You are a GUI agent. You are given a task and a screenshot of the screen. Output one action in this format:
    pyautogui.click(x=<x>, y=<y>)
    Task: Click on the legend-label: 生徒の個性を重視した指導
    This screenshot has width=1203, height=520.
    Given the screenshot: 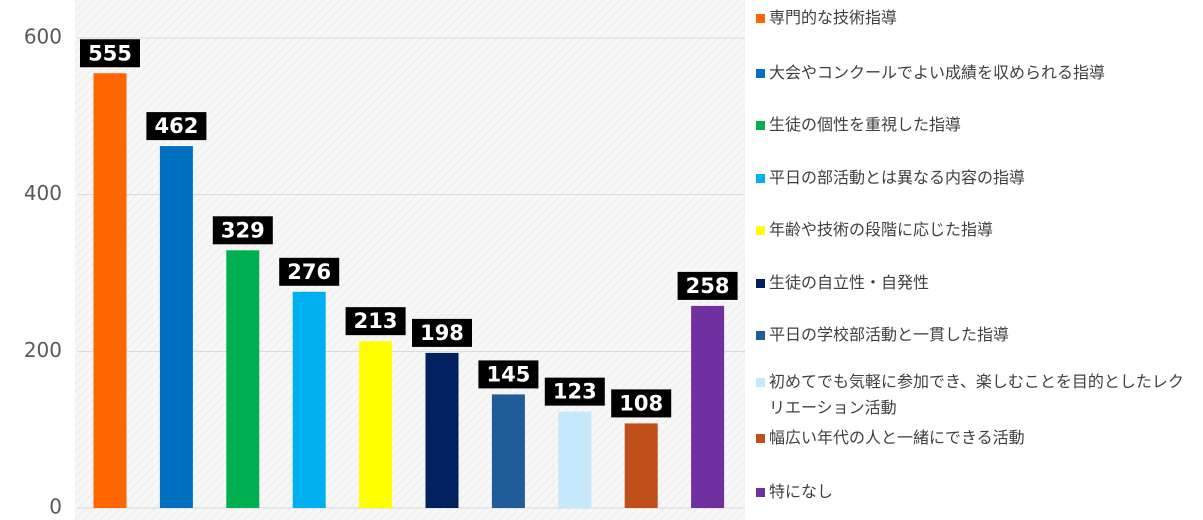 What is the action you would take?
    pyautogui.click(x=865, y=124)
    